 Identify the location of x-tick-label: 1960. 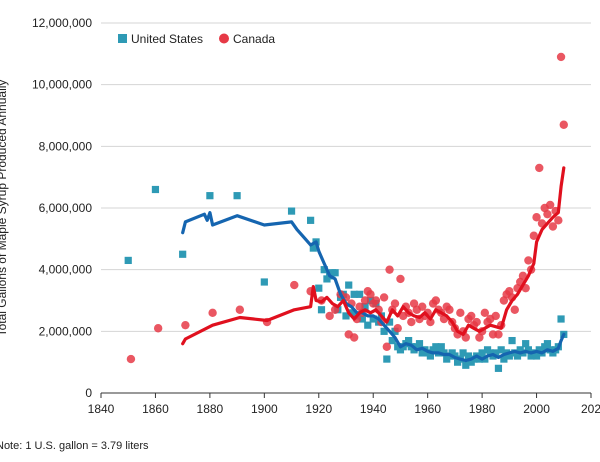
(427, 409).